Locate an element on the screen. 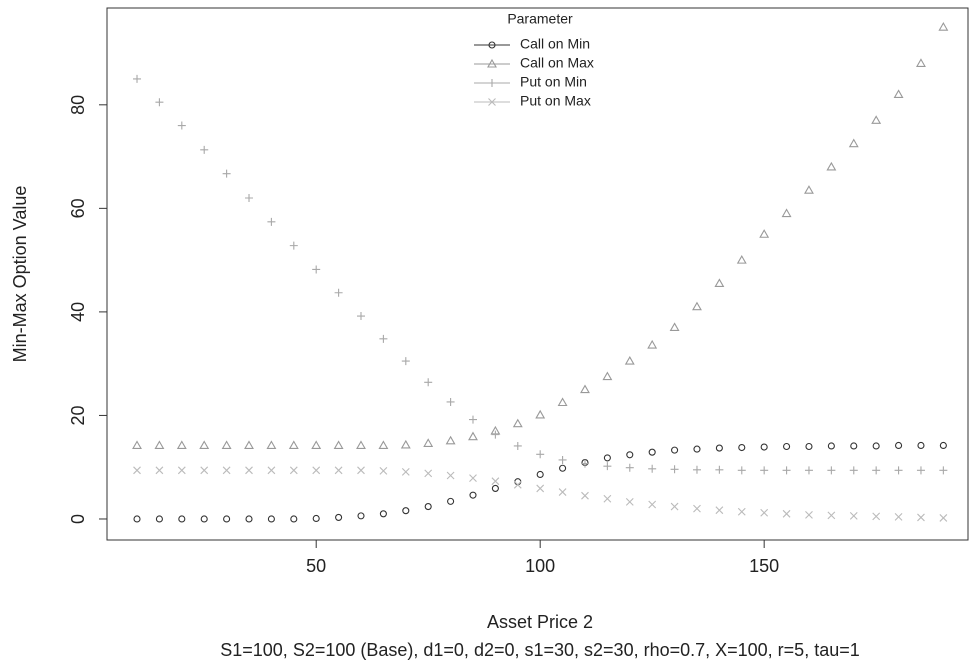 The width and height of the screenshot is (972, 671). x-tick-label: 150 is located at coordinates (764, 566).